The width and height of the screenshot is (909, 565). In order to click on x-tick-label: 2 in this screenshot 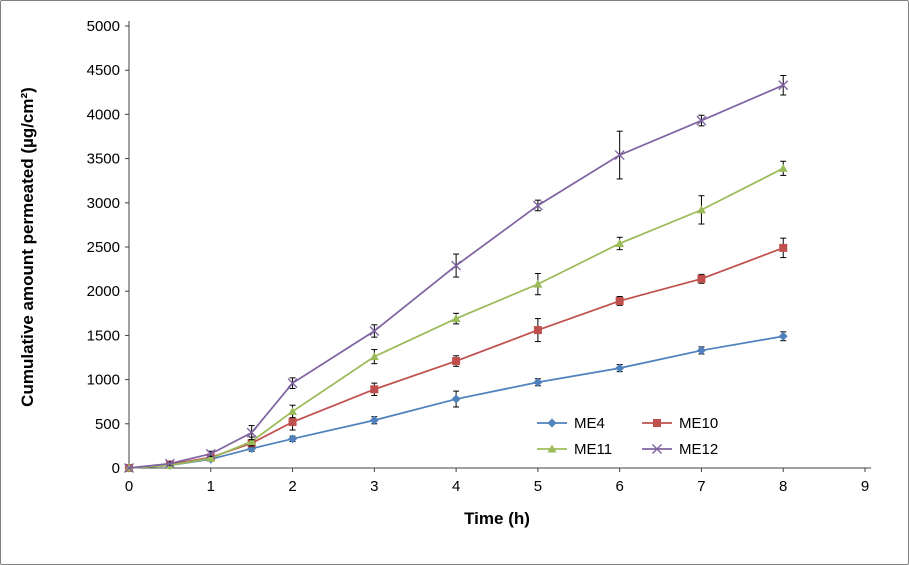, I will do `click(292, 486)`.